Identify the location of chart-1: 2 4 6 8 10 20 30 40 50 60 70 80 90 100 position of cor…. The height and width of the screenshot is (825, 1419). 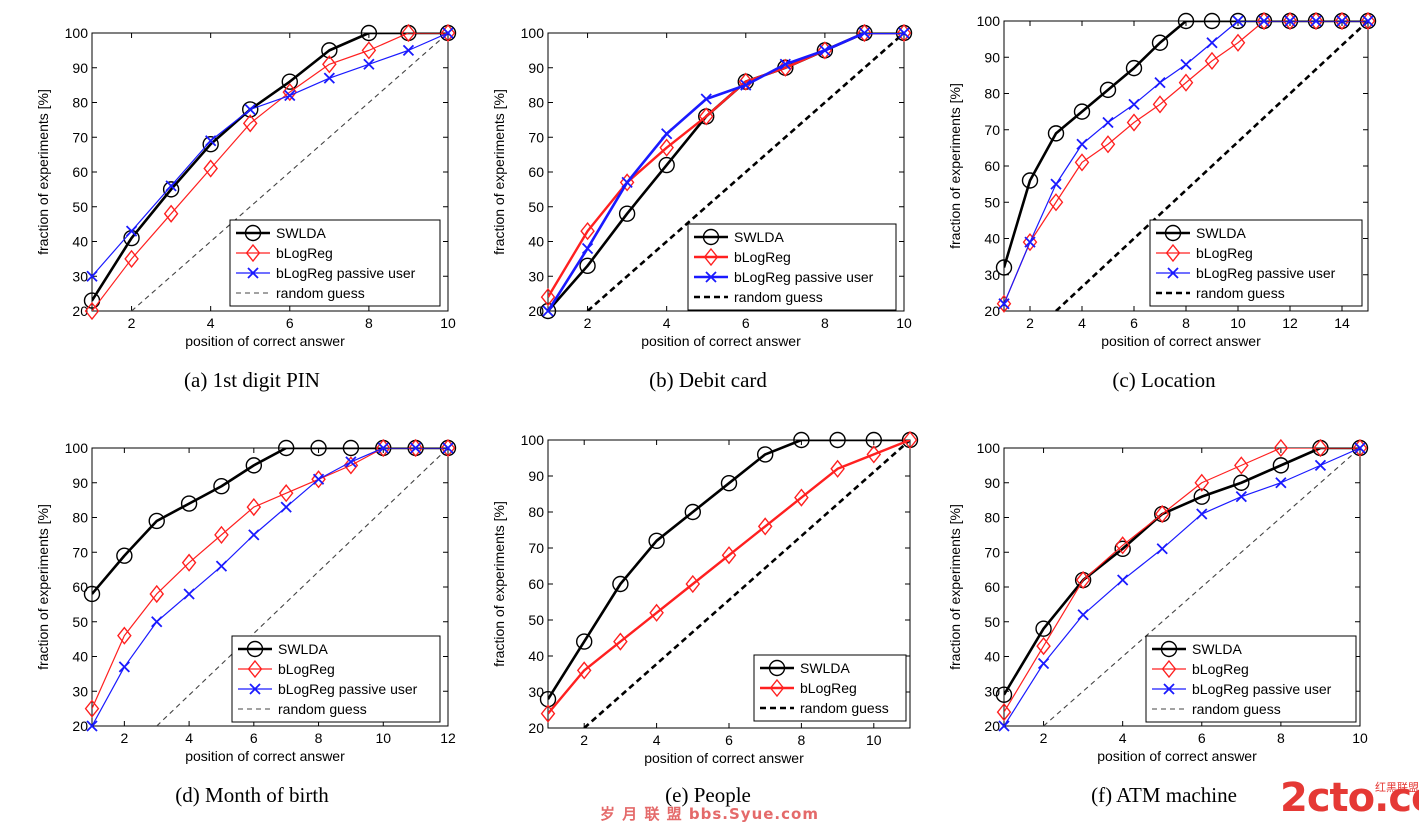
(702, 207).